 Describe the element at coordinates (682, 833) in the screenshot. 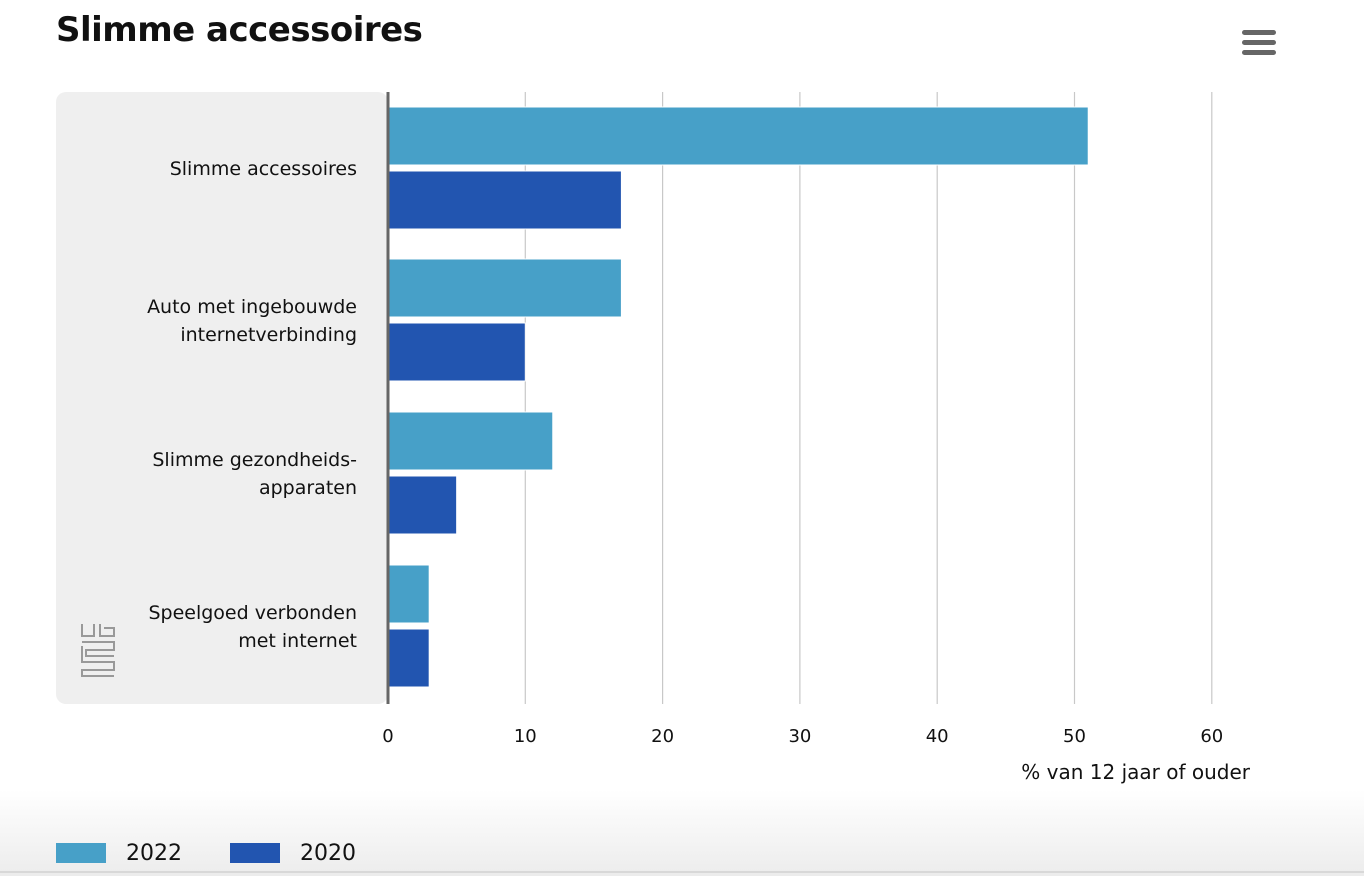

I see `legend-area` at that location.